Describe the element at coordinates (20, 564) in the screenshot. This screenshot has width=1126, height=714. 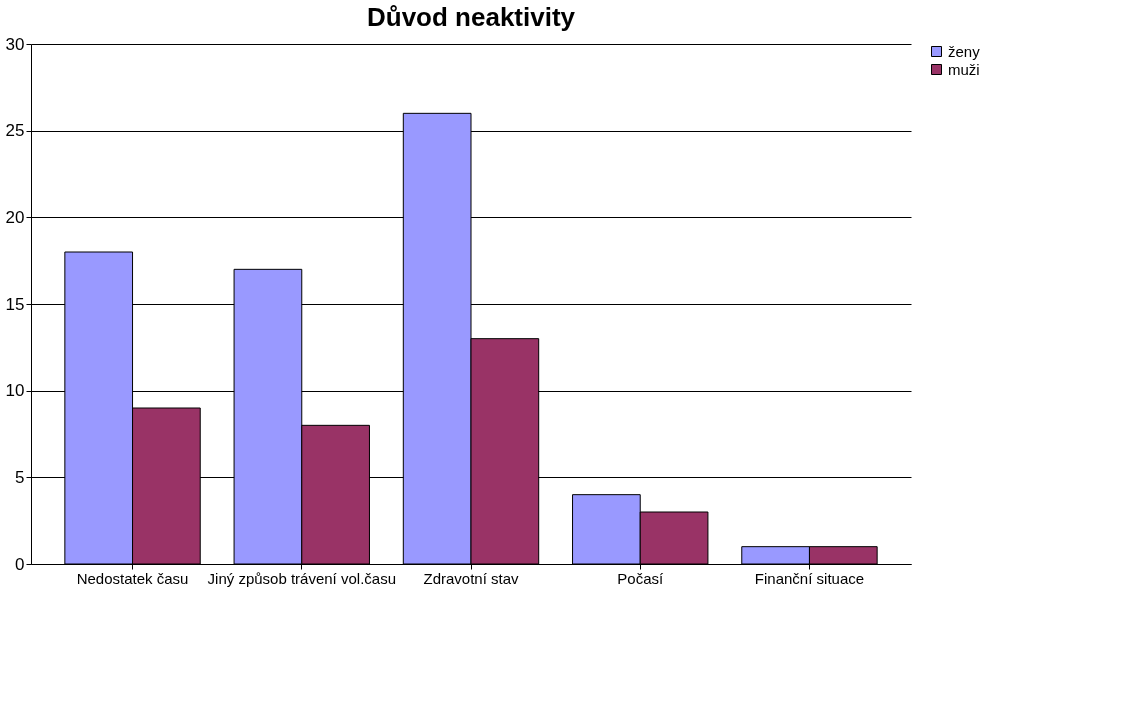
I see `y-tick-label: 0` at that location.